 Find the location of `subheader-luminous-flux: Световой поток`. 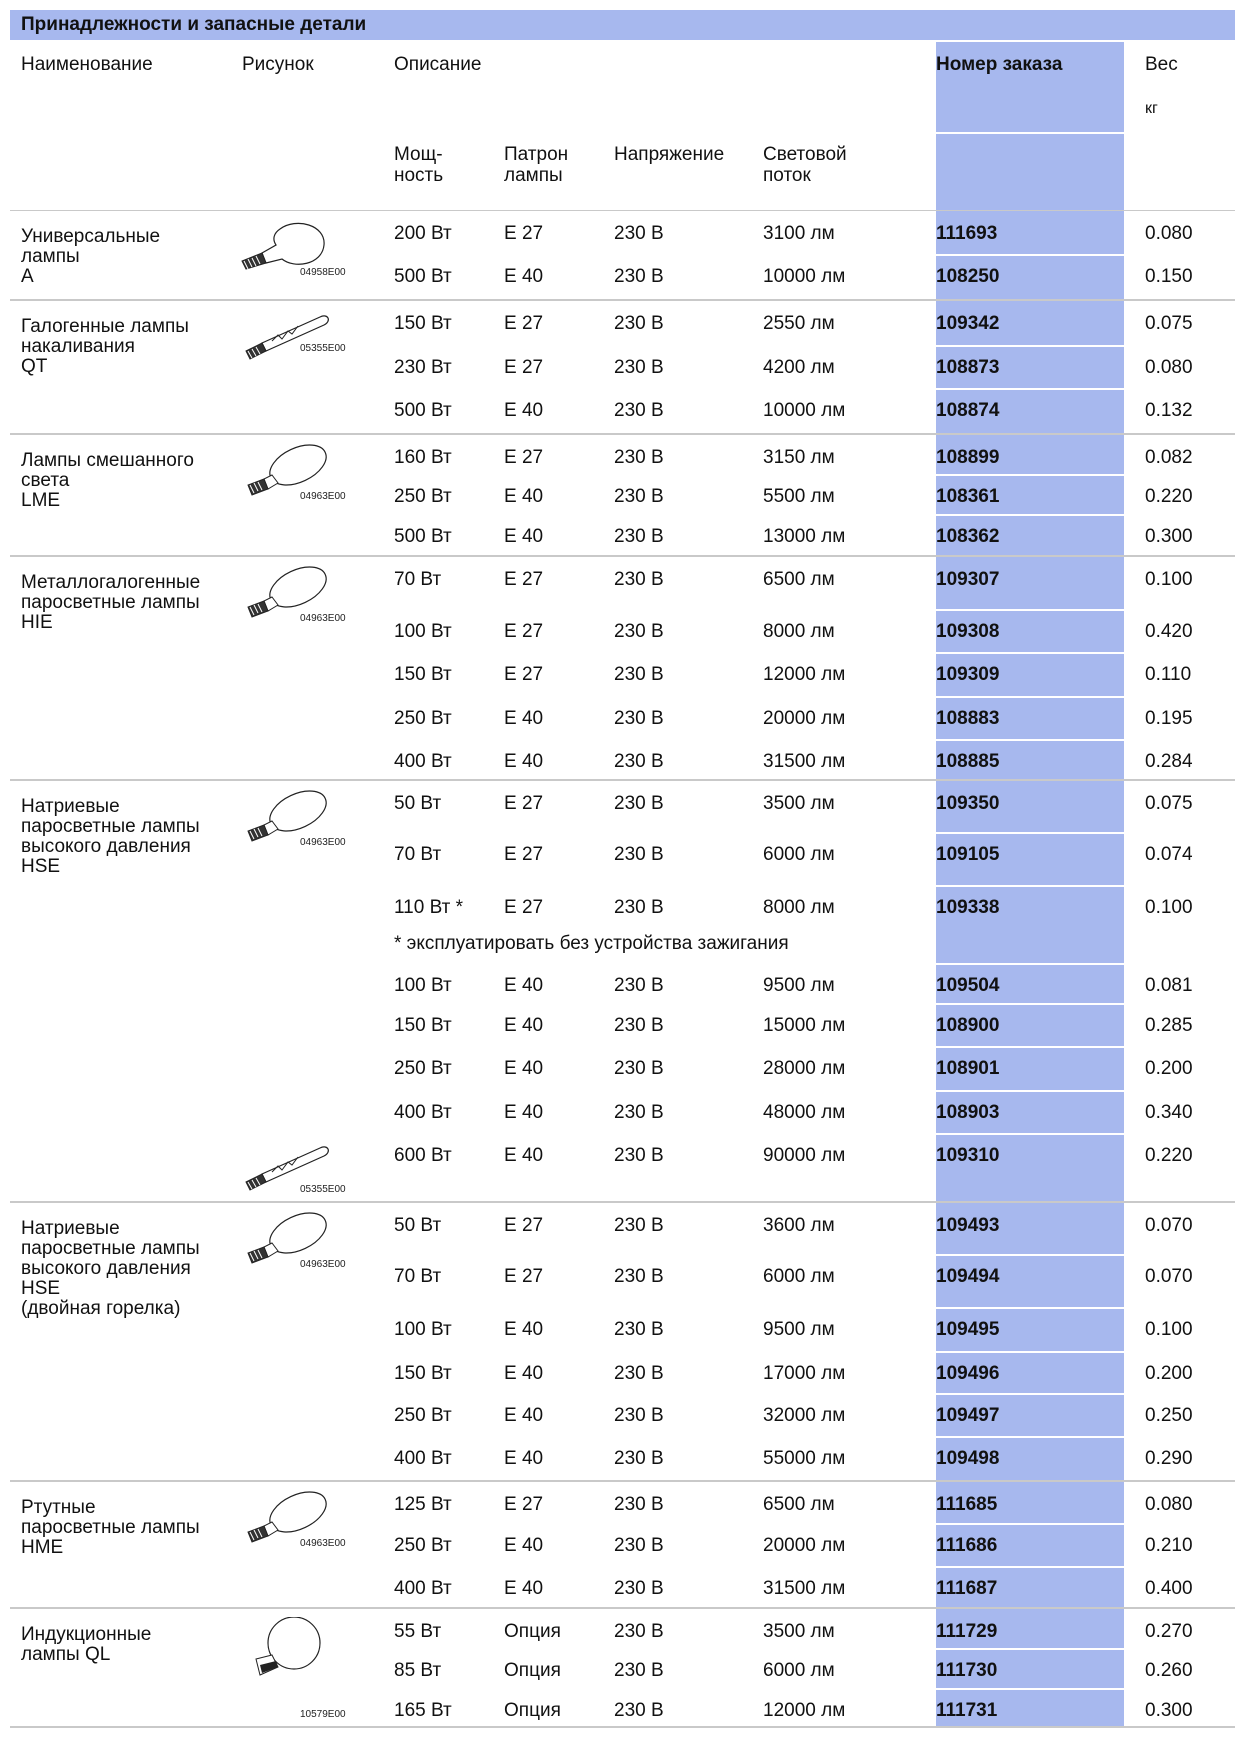

subheader-luminous-flux: Световой поток is located at coordinates (805, 165).